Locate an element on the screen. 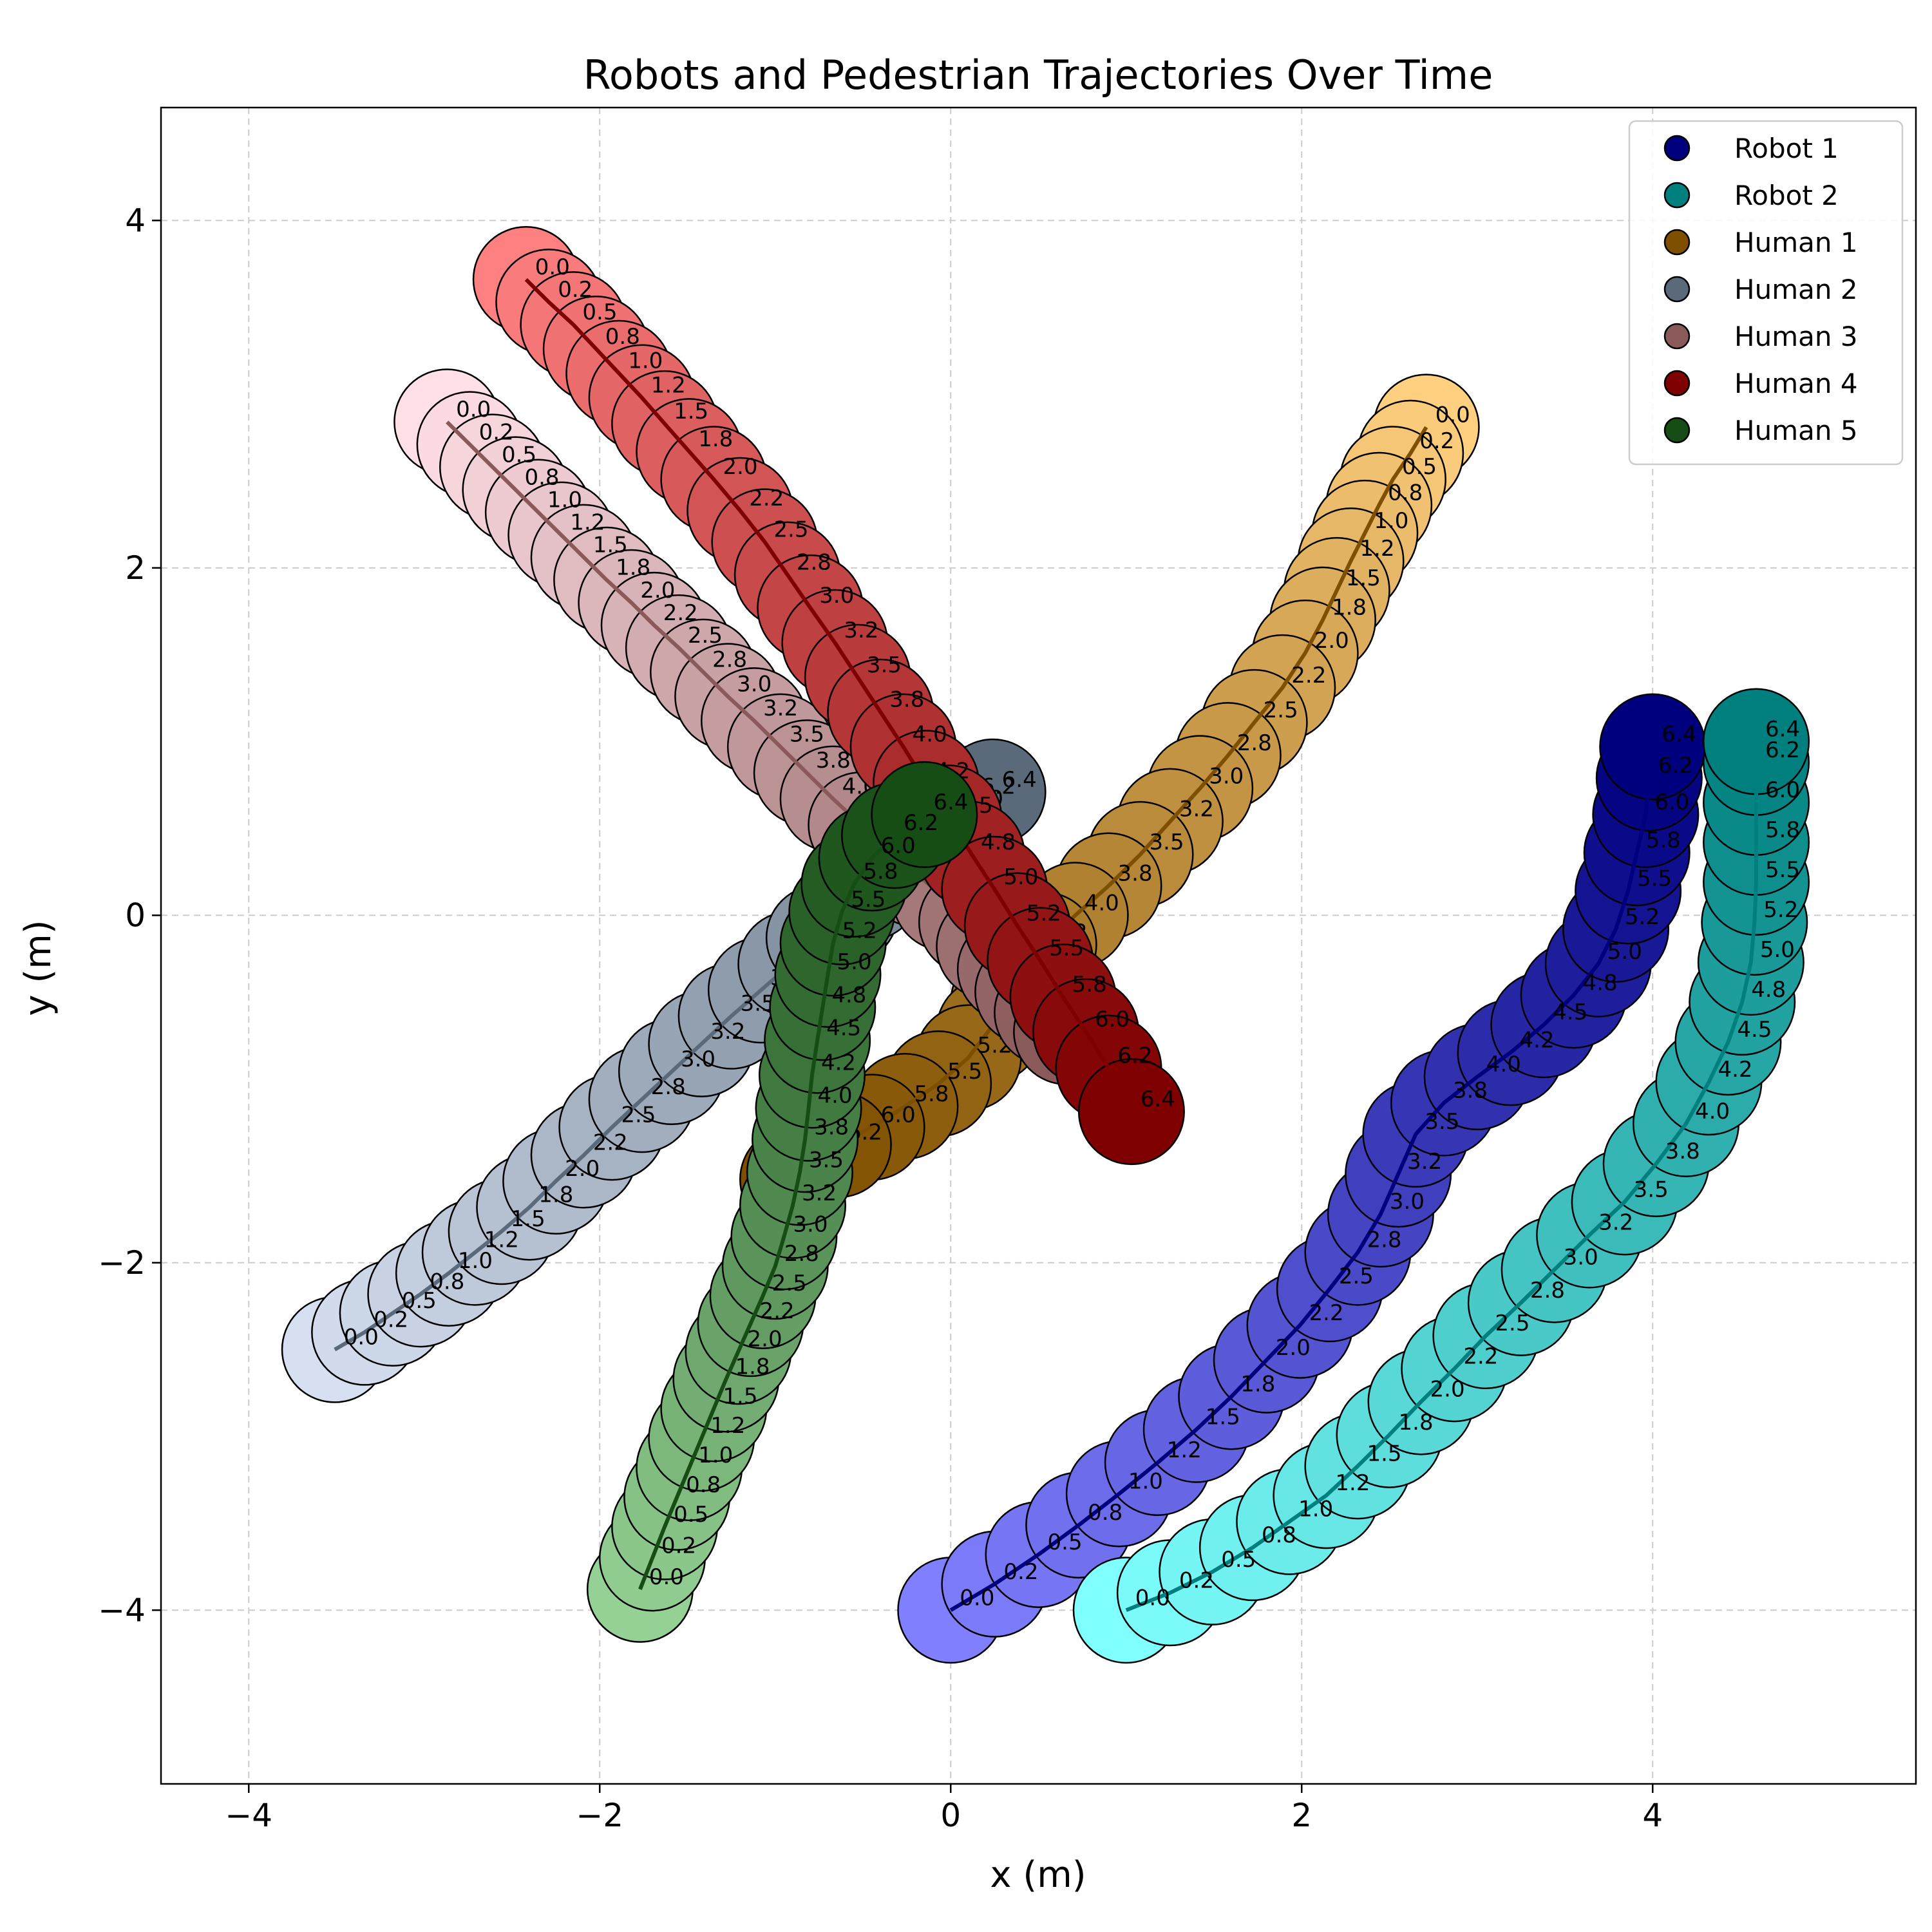  legend-label: Human 2 is located at coordinates (1796, 289).